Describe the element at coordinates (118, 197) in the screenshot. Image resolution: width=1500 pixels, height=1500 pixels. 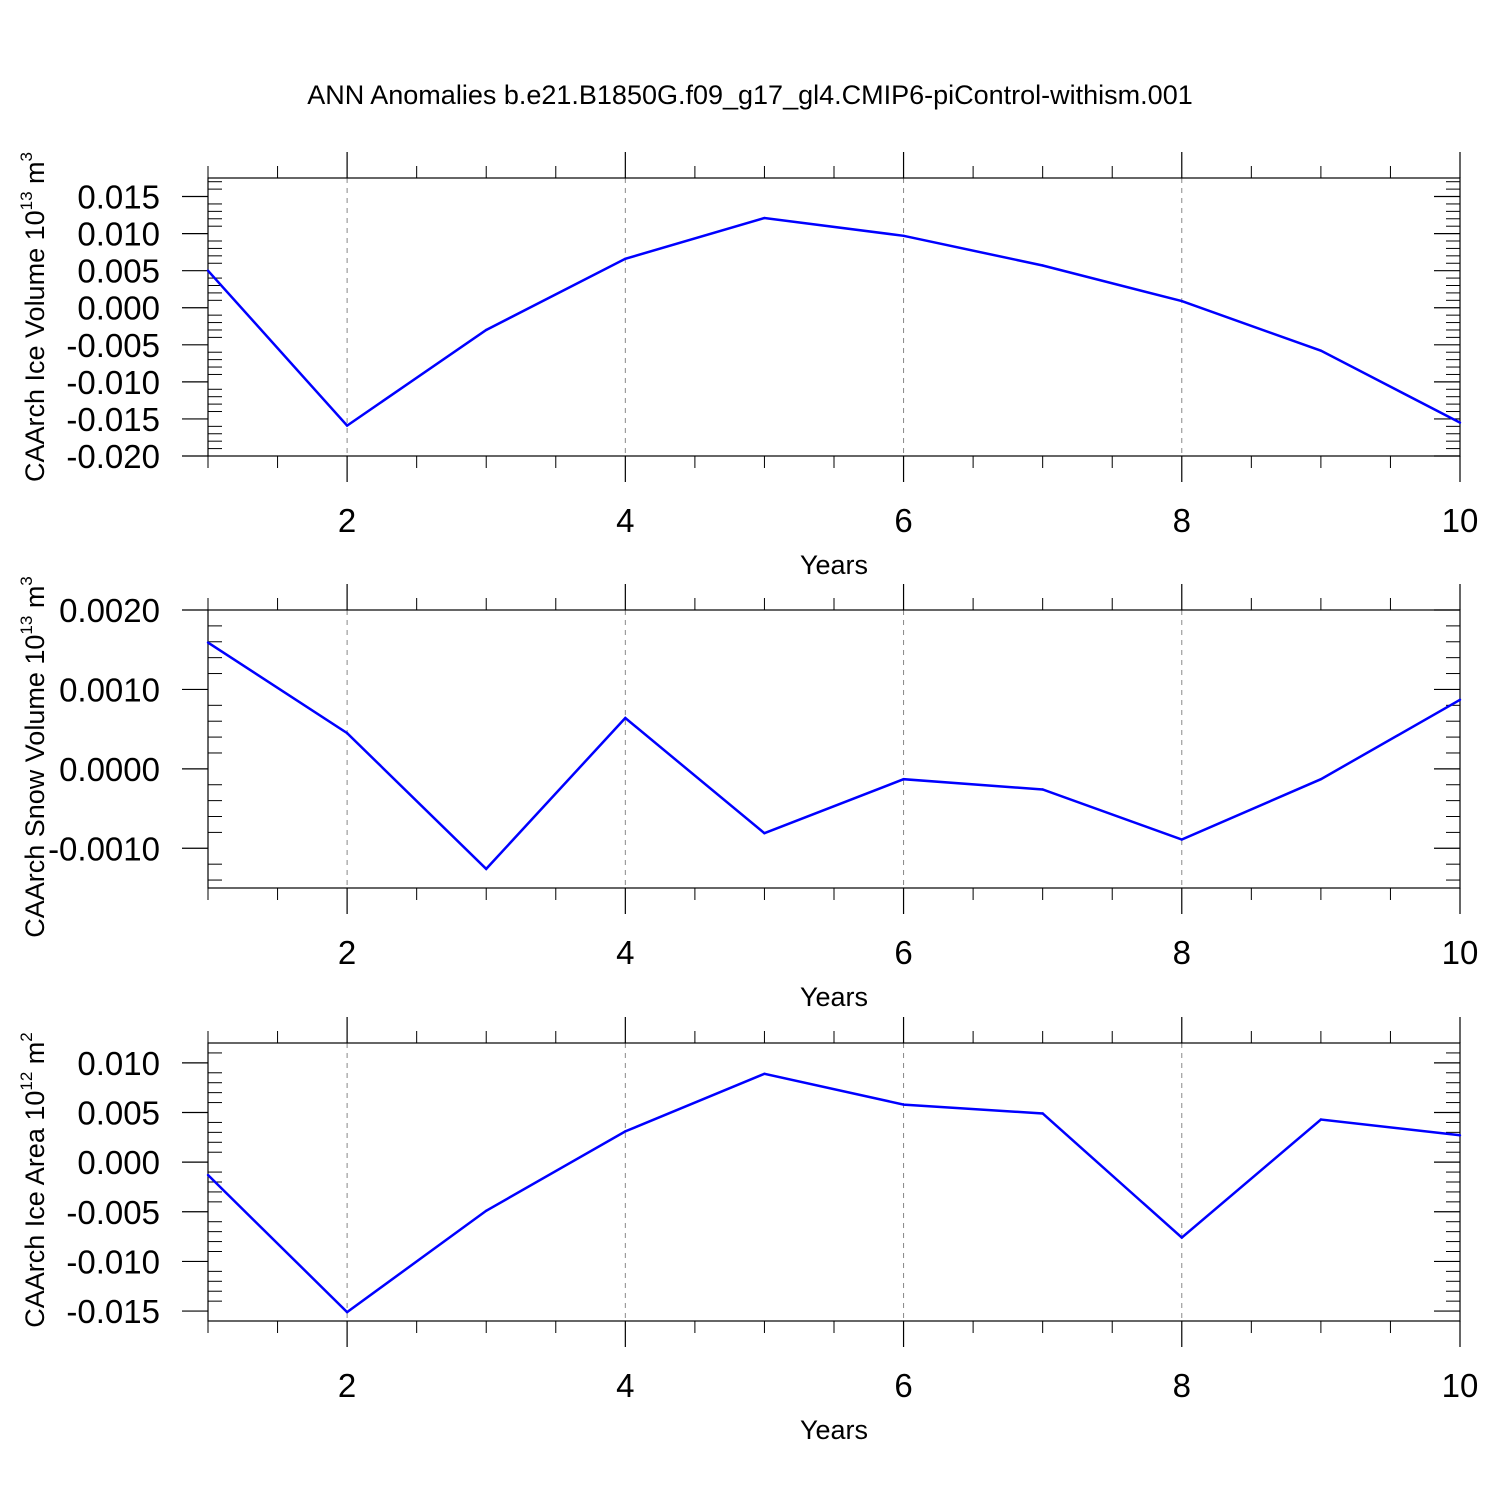
I see `y-tick-label: 0.015` at that location.